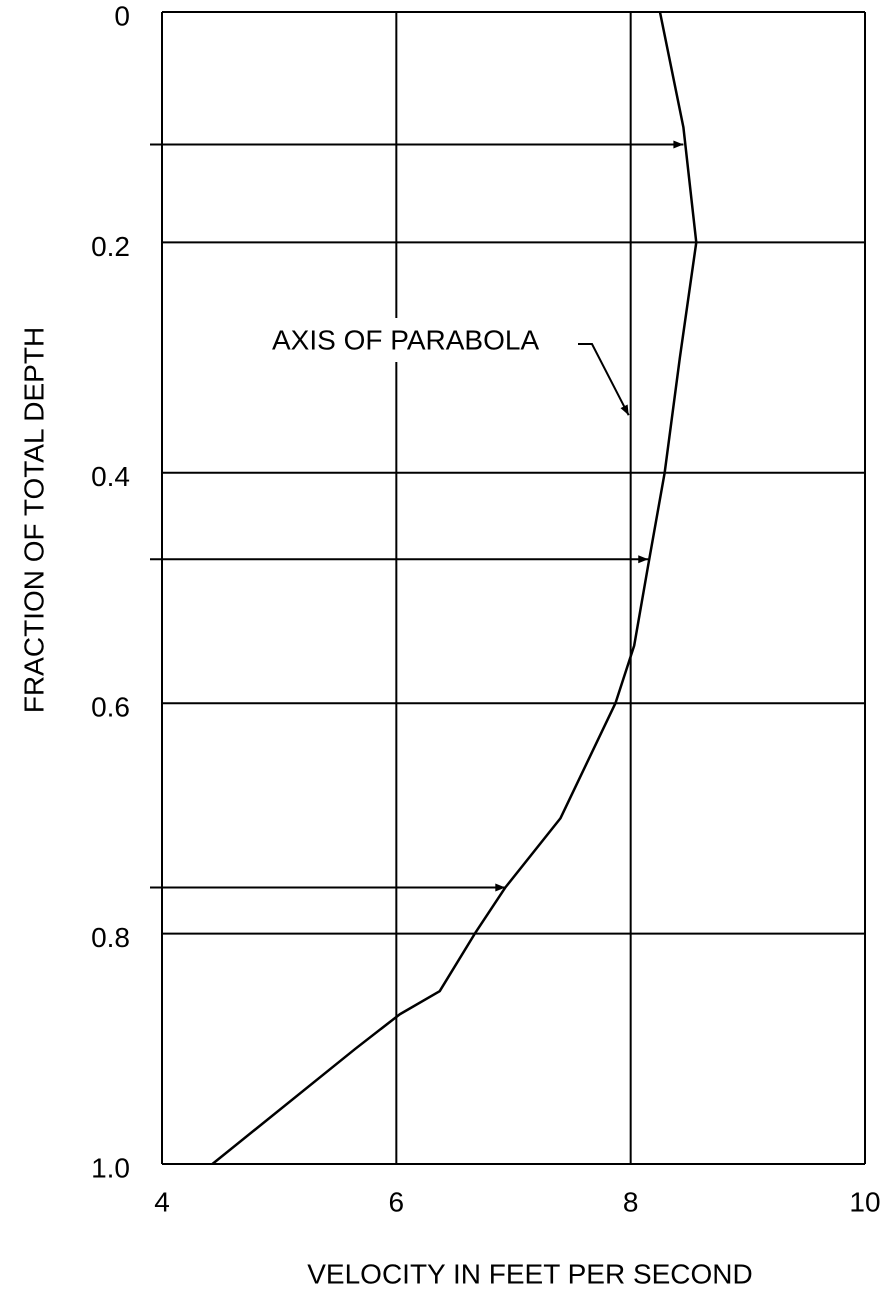 This screenshot has height=1296, width=894. Describe the element at coordinates (110, 1167) in the screenshot. I see `y-tick-label: 1.0` at that location.